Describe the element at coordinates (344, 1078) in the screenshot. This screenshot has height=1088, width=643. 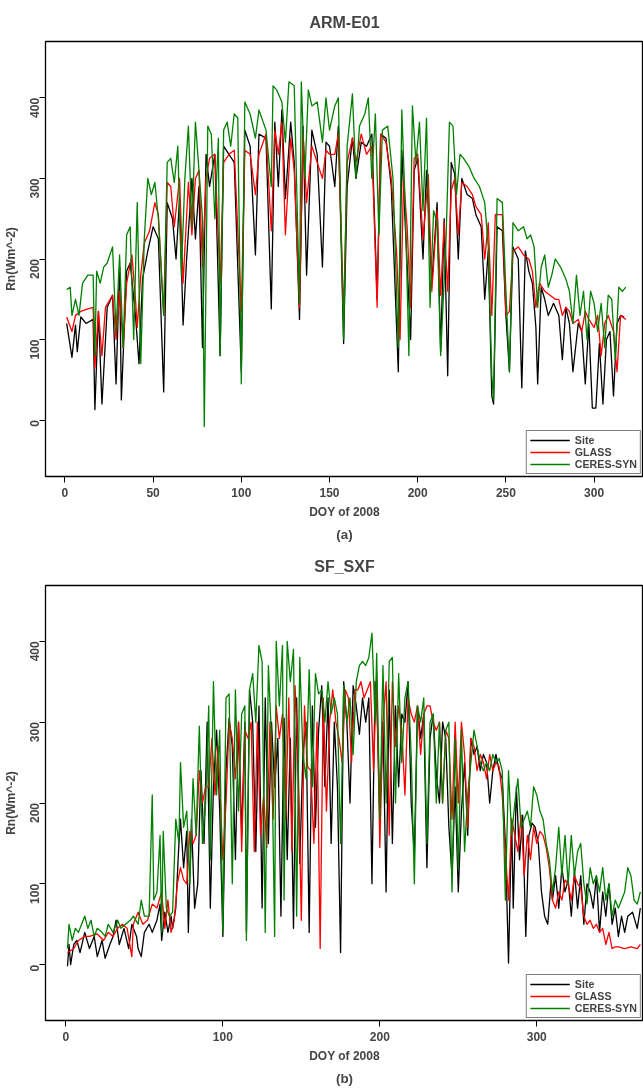
I see `text: (b)` at that location.